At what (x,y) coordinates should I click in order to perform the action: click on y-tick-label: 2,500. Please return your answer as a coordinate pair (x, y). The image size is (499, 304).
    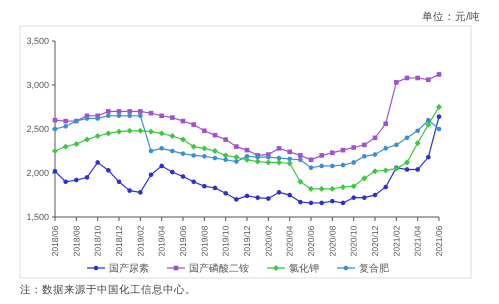
    Looking at the image, I should click on (37, 129).